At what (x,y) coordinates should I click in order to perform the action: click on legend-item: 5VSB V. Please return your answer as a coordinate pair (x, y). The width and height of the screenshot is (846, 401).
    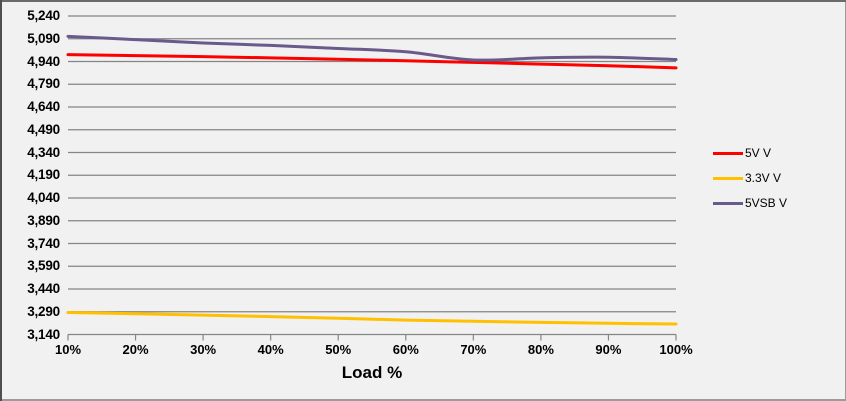
    Looking at the image, I should click on (750, 203).